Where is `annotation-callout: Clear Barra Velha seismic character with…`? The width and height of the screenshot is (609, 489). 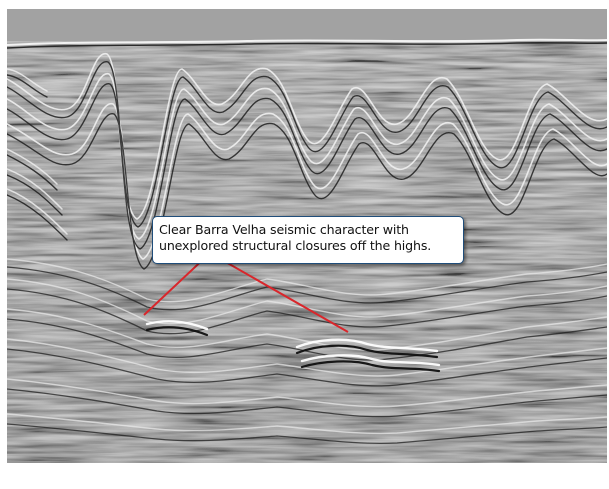
annotation-callout: Clear Barra Velha seismic character with… is located at coordinates (308, 240).